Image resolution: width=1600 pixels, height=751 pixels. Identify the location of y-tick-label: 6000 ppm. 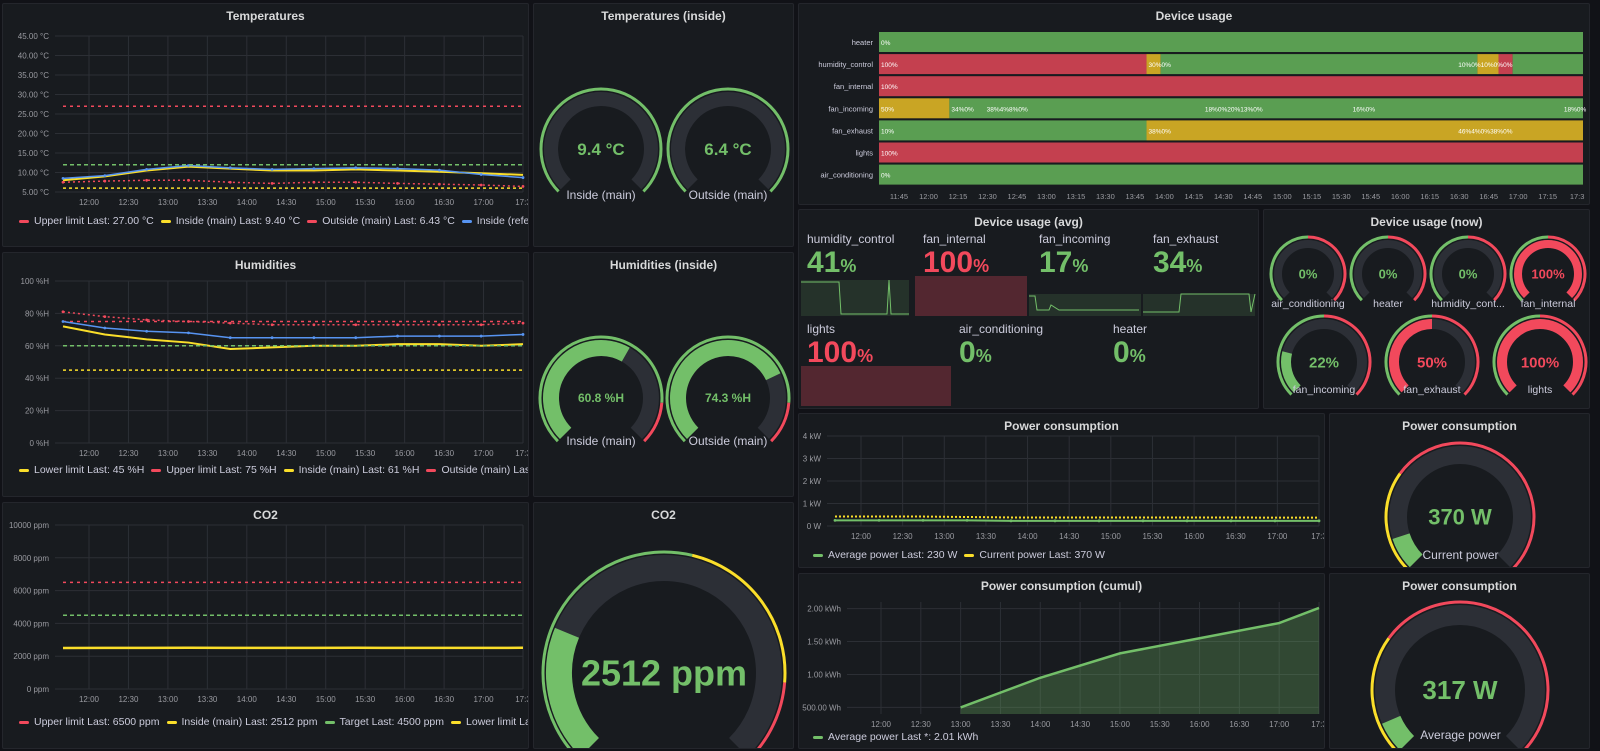
(31, 591).